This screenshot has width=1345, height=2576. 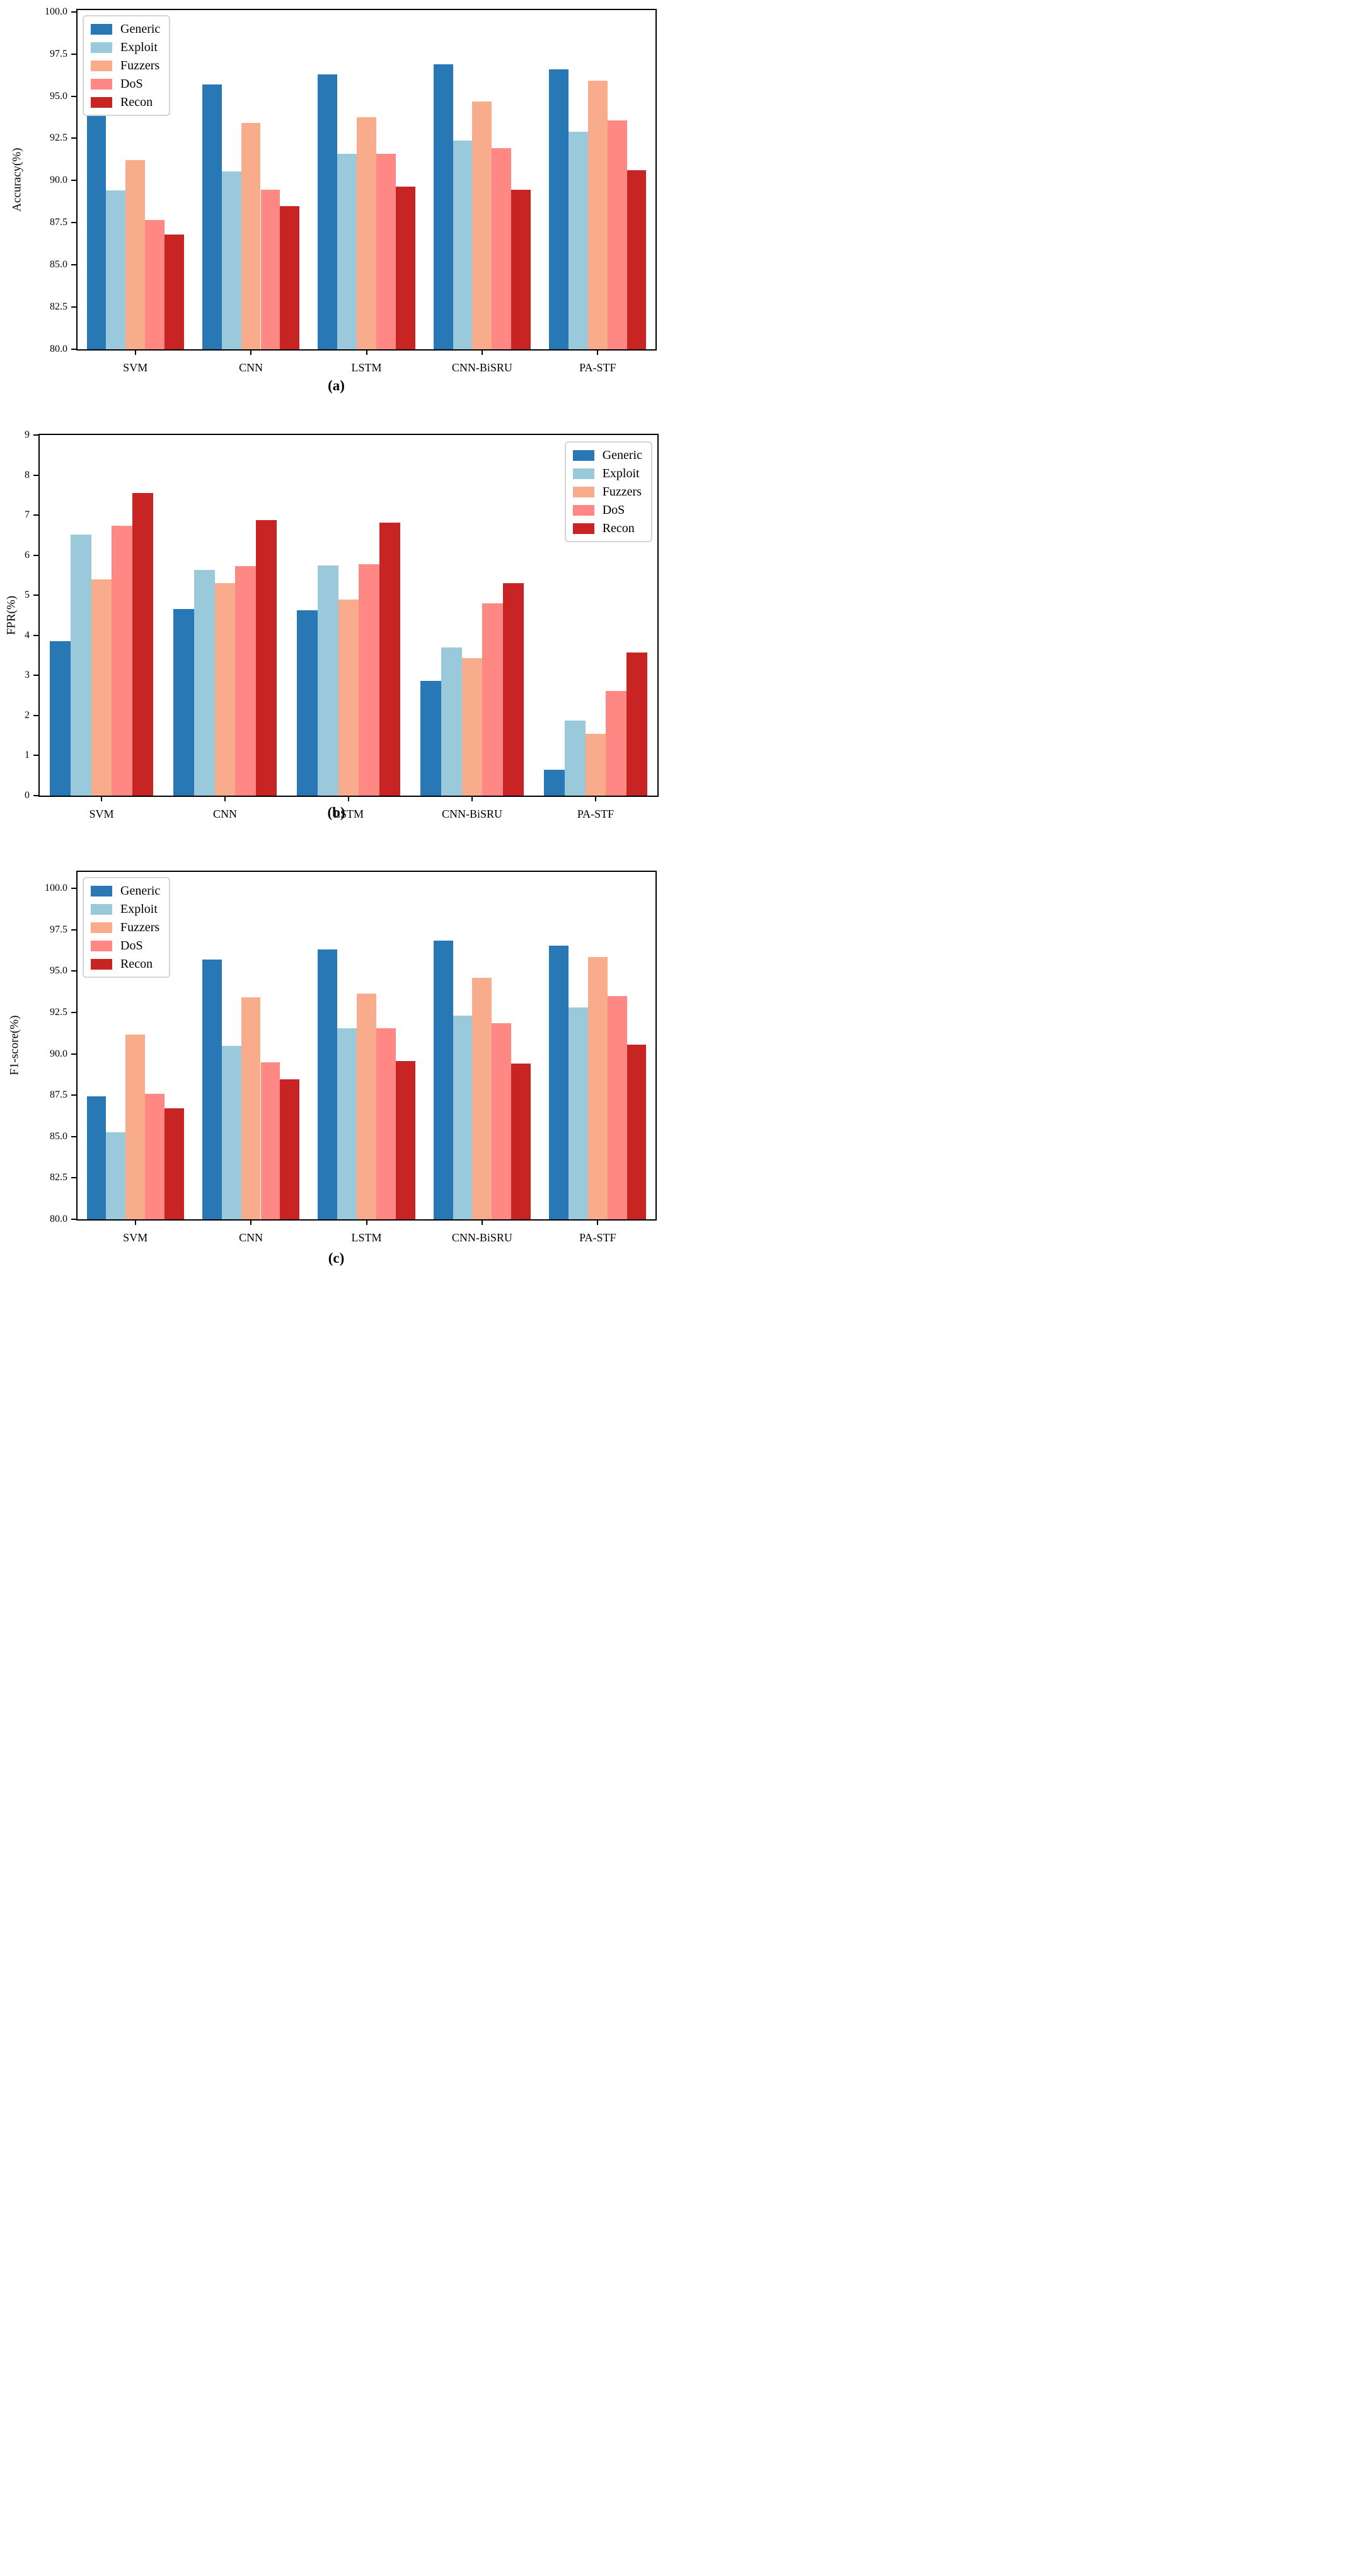 What do you see at coordinates (583, 473) in the screenshot?
I see `legend-swatch-exploit` at bounding box center [583, 473].